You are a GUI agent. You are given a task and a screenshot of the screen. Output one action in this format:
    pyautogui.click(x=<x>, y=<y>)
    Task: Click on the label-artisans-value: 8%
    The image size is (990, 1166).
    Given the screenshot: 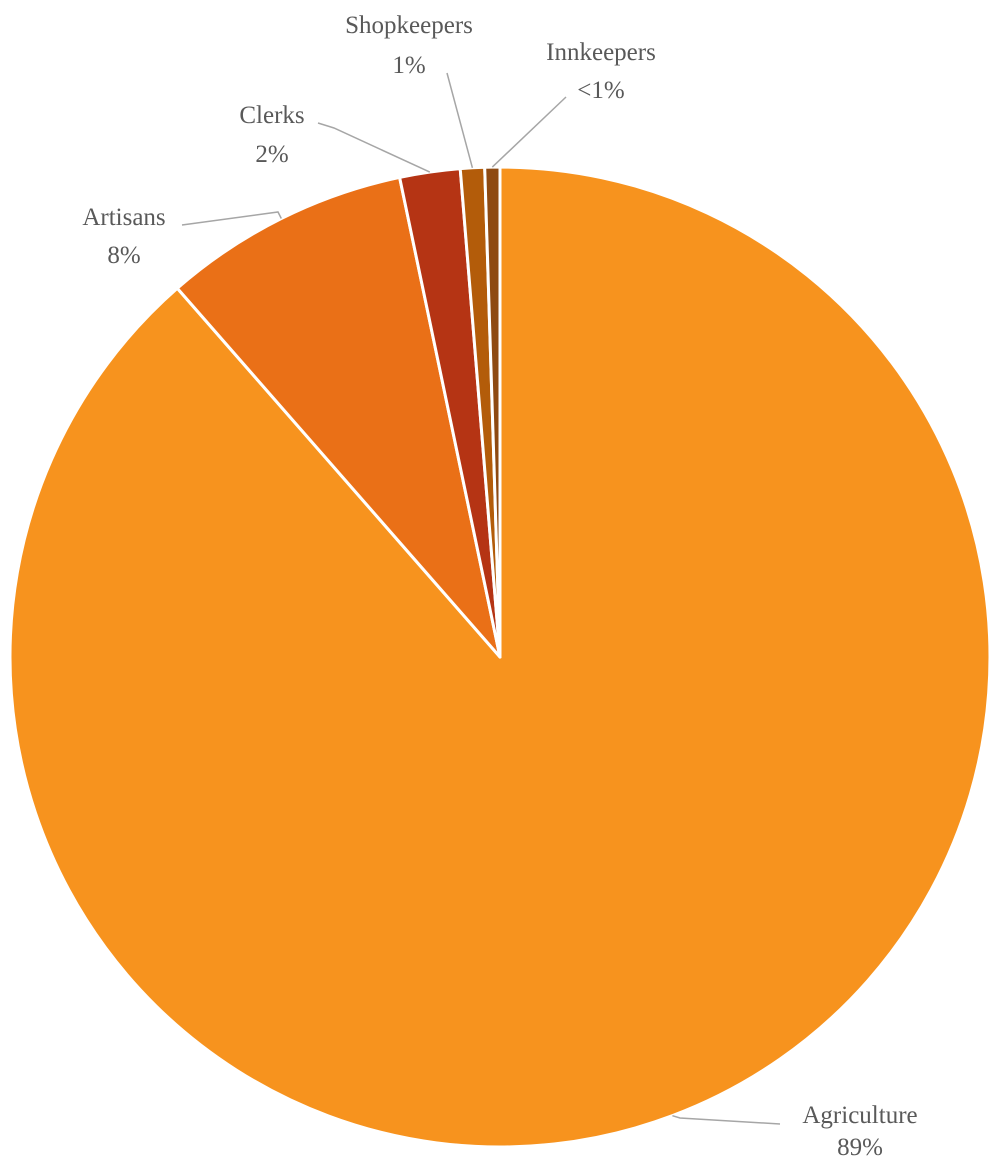 What is the action you would take?
    pyautogui.click(x=123, y=255)
    